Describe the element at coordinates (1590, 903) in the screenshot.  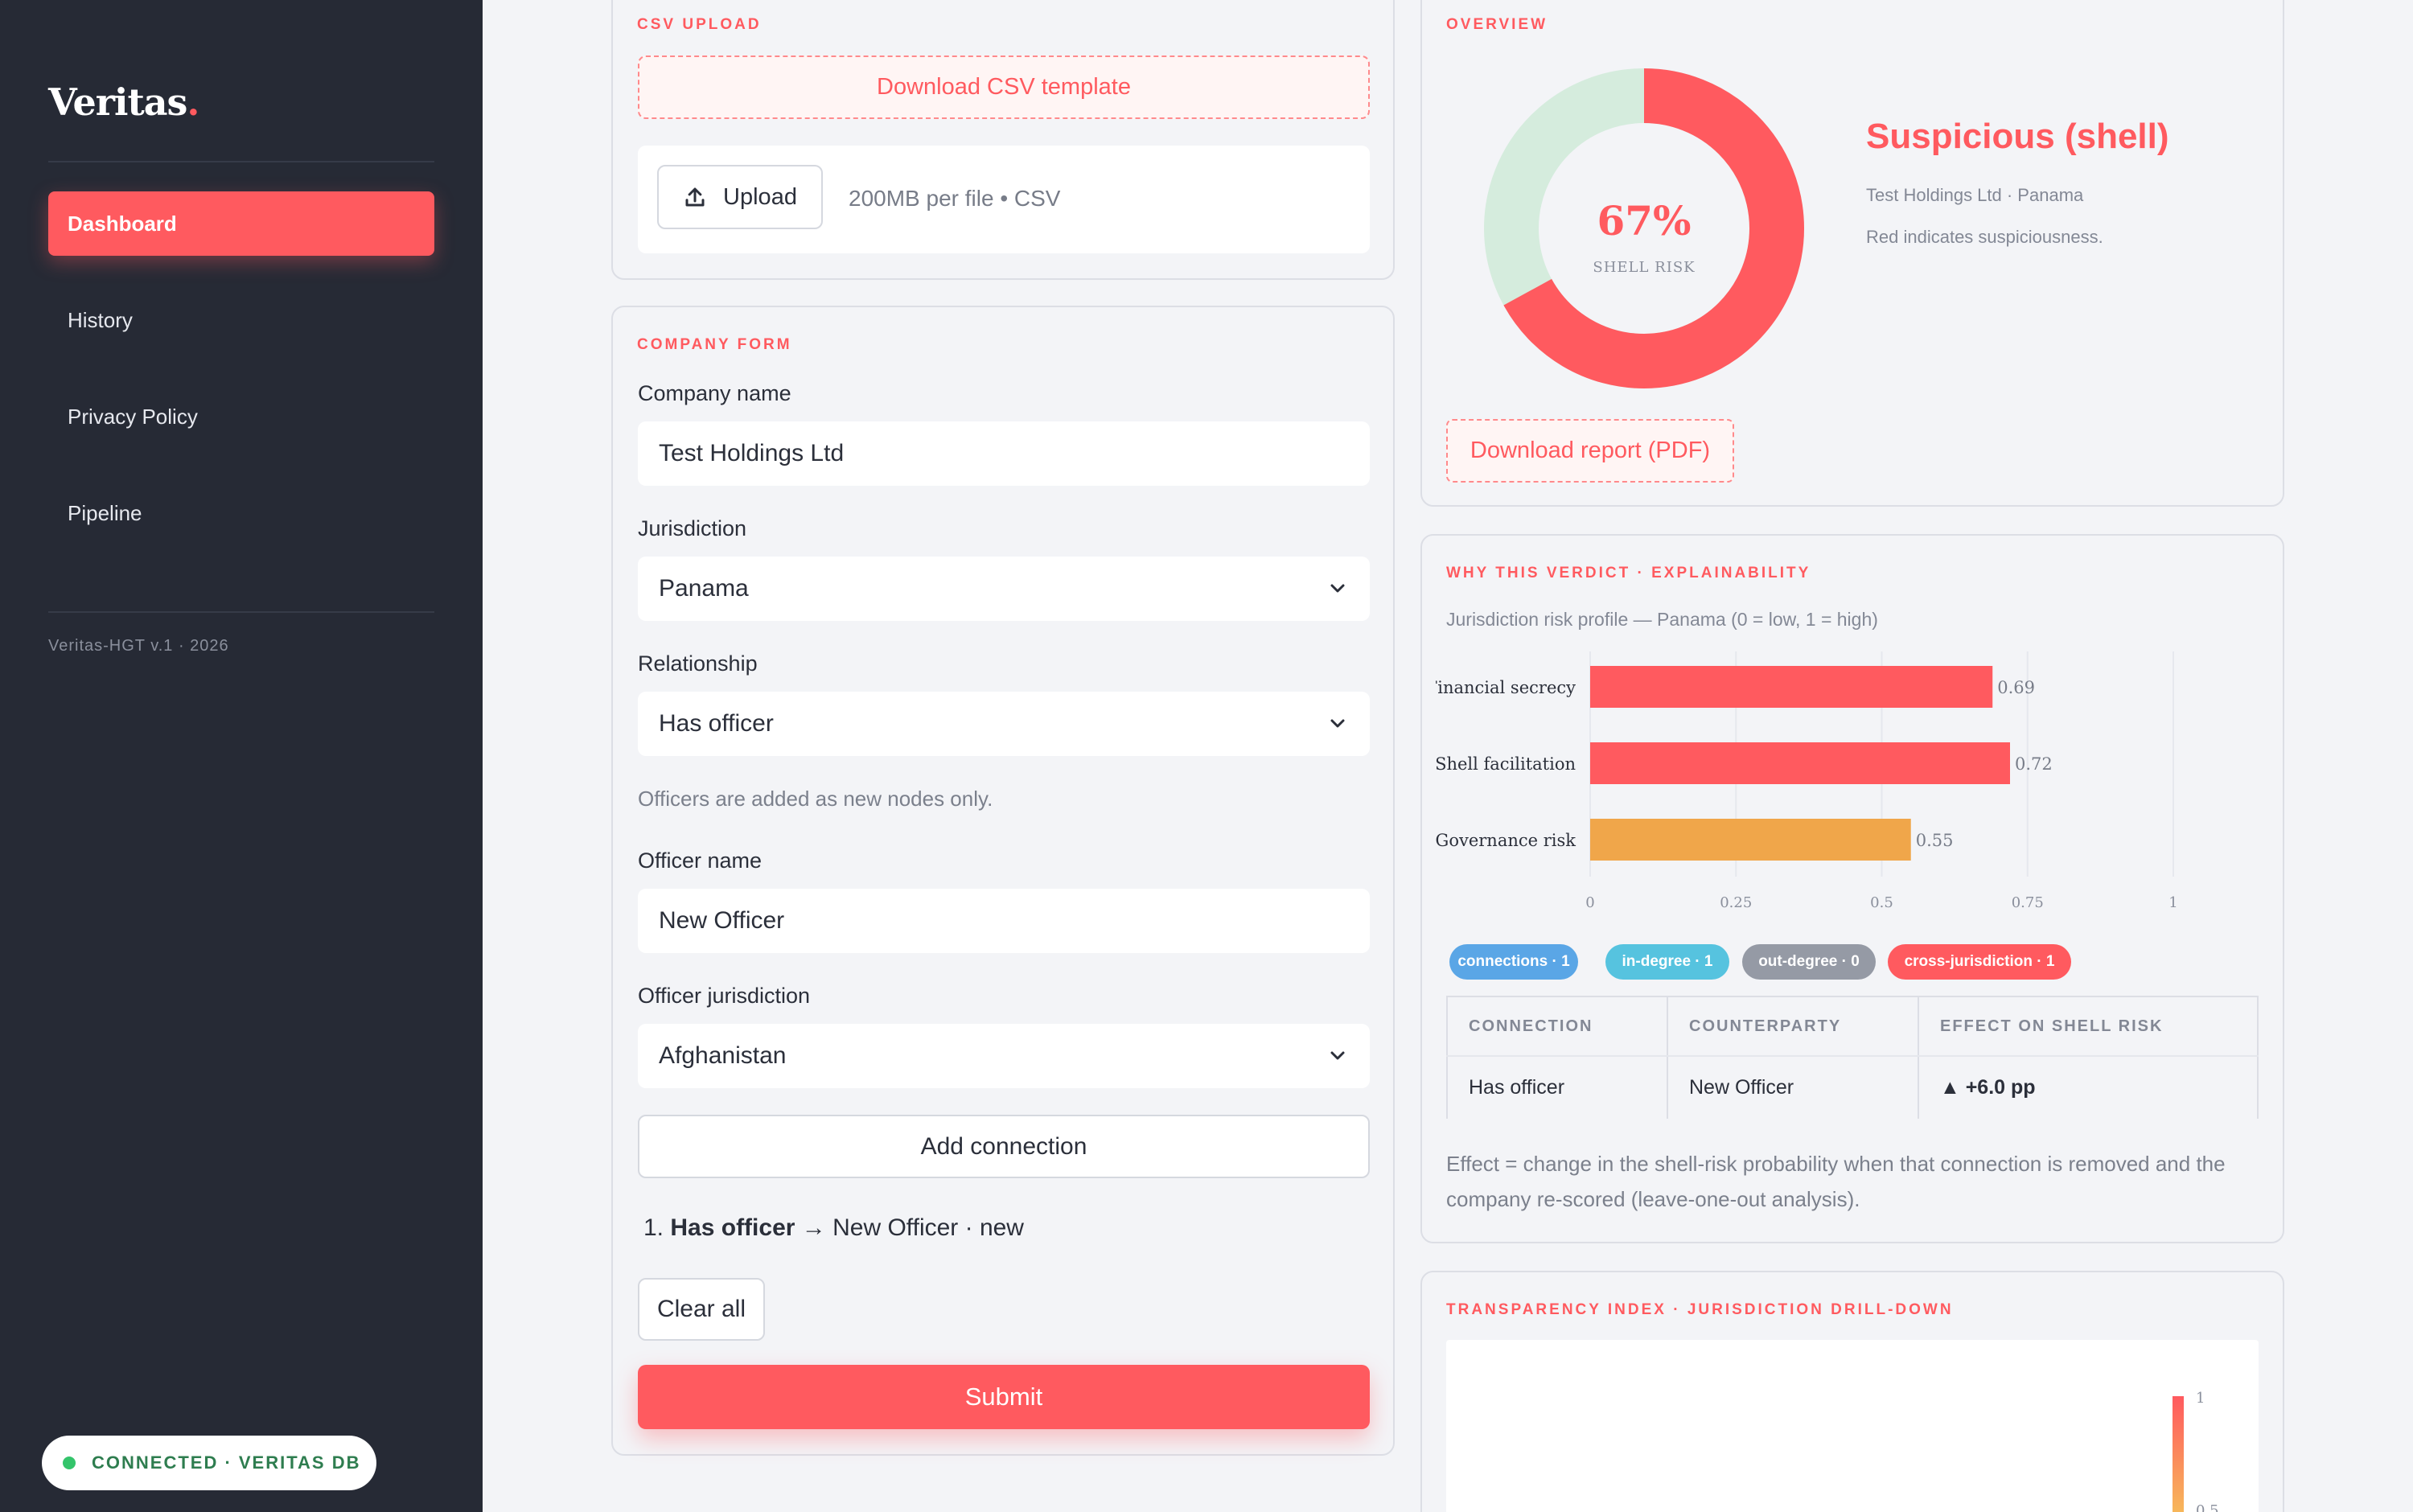
I see `x-tick-label: 0` at that location.